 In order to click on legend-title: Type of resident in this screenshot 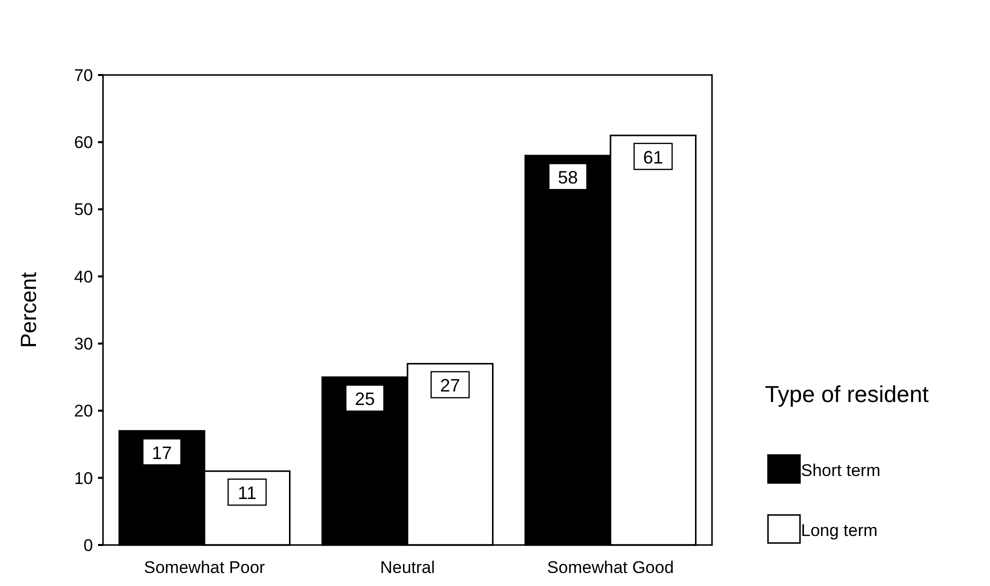, I will do `click(847, 394)`.